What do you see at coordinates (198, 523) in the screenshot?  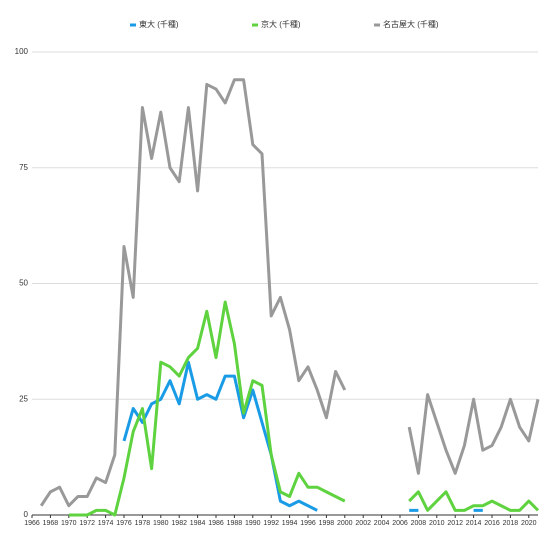 I see `x-tick-label: 1984` at bounding box center [198, 523].